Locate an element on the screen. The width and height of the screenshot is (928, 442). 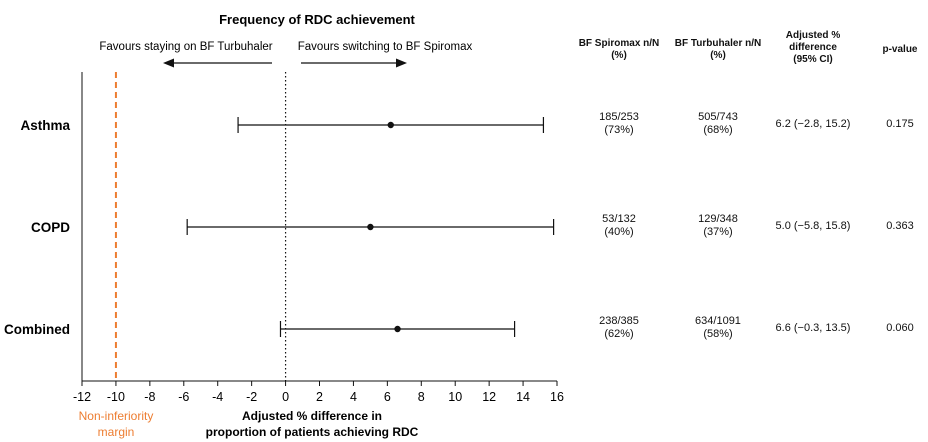
table-cell-adjusted: 5.0 (−5.8, 15.8) is located at coordinates (813, 226).